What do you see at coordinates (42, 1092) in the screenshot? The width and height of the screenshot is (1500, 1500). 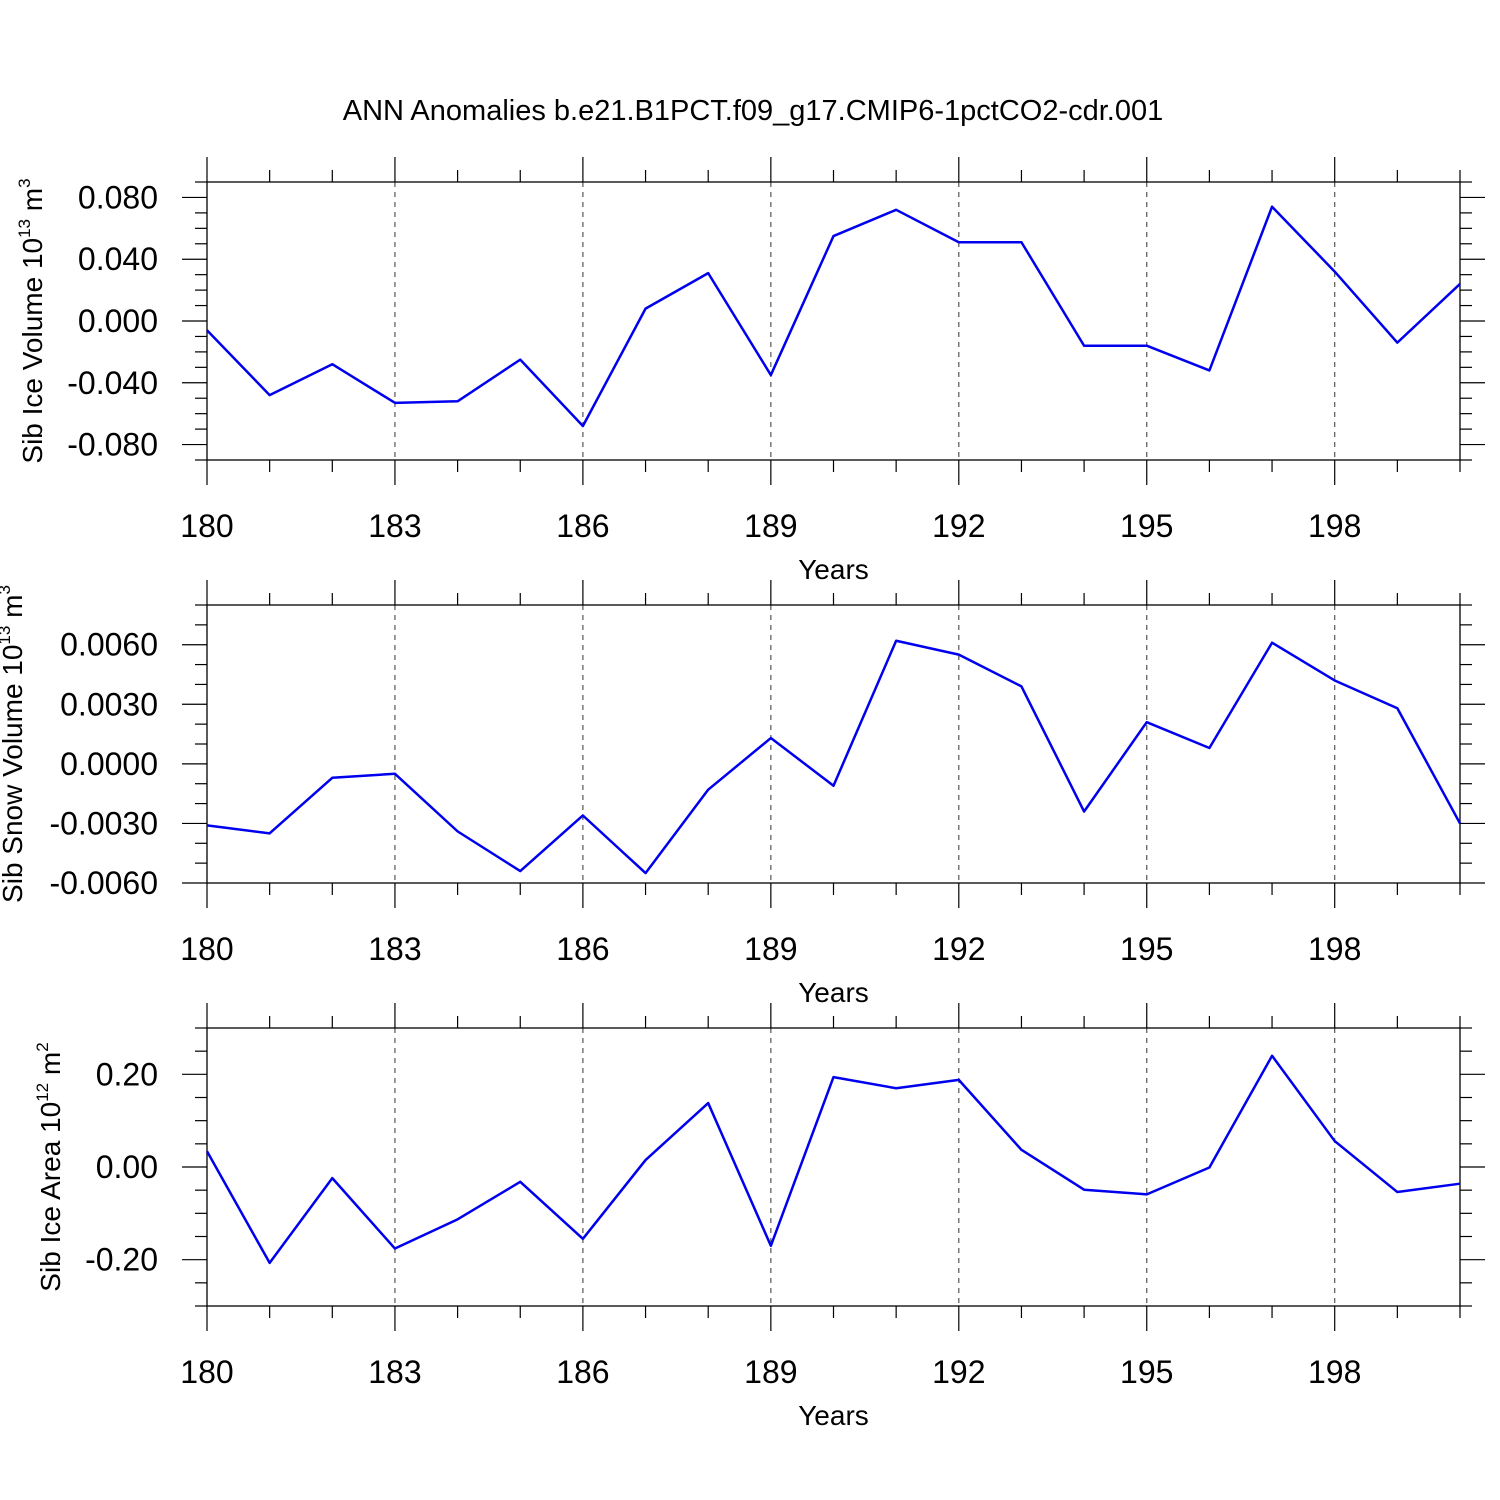 I see `y-axis-title-ylabel-exp: 12` at bounding box center [42, 1092].